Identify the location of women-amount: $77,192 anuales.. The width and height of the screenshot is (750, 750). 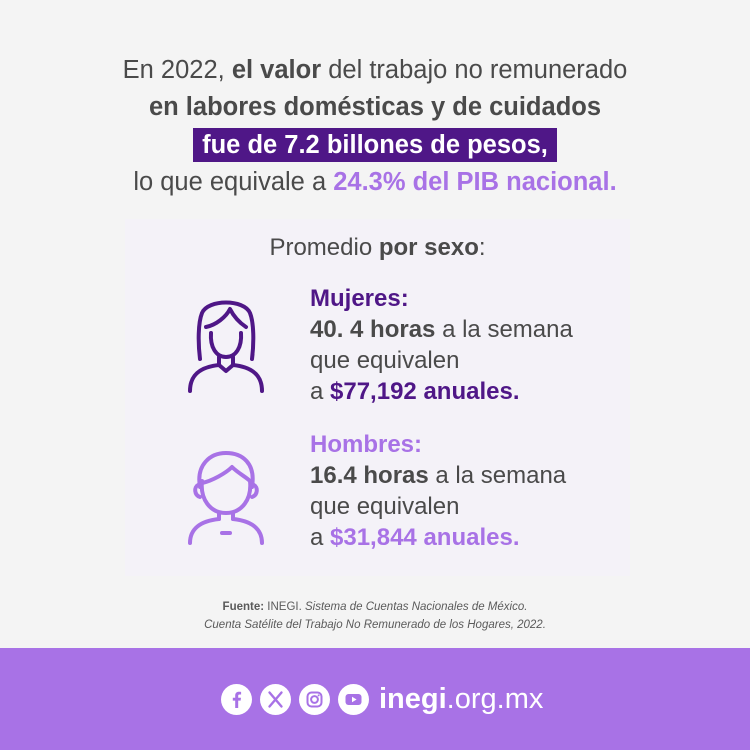
(425, 391).